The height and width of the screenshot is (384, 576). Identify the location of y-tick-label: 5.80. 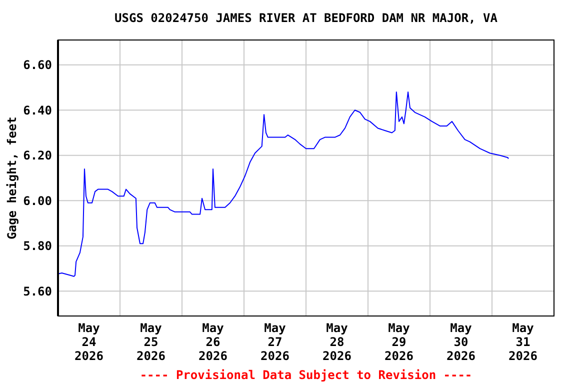
(37, 246).